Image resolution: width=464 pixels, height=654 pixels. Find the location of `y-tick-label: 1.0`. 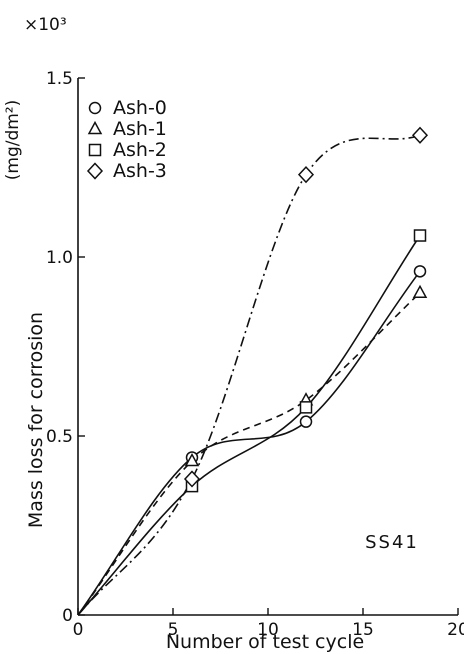

y-tick-label: 1.0 is located at coordinates (59, 258).